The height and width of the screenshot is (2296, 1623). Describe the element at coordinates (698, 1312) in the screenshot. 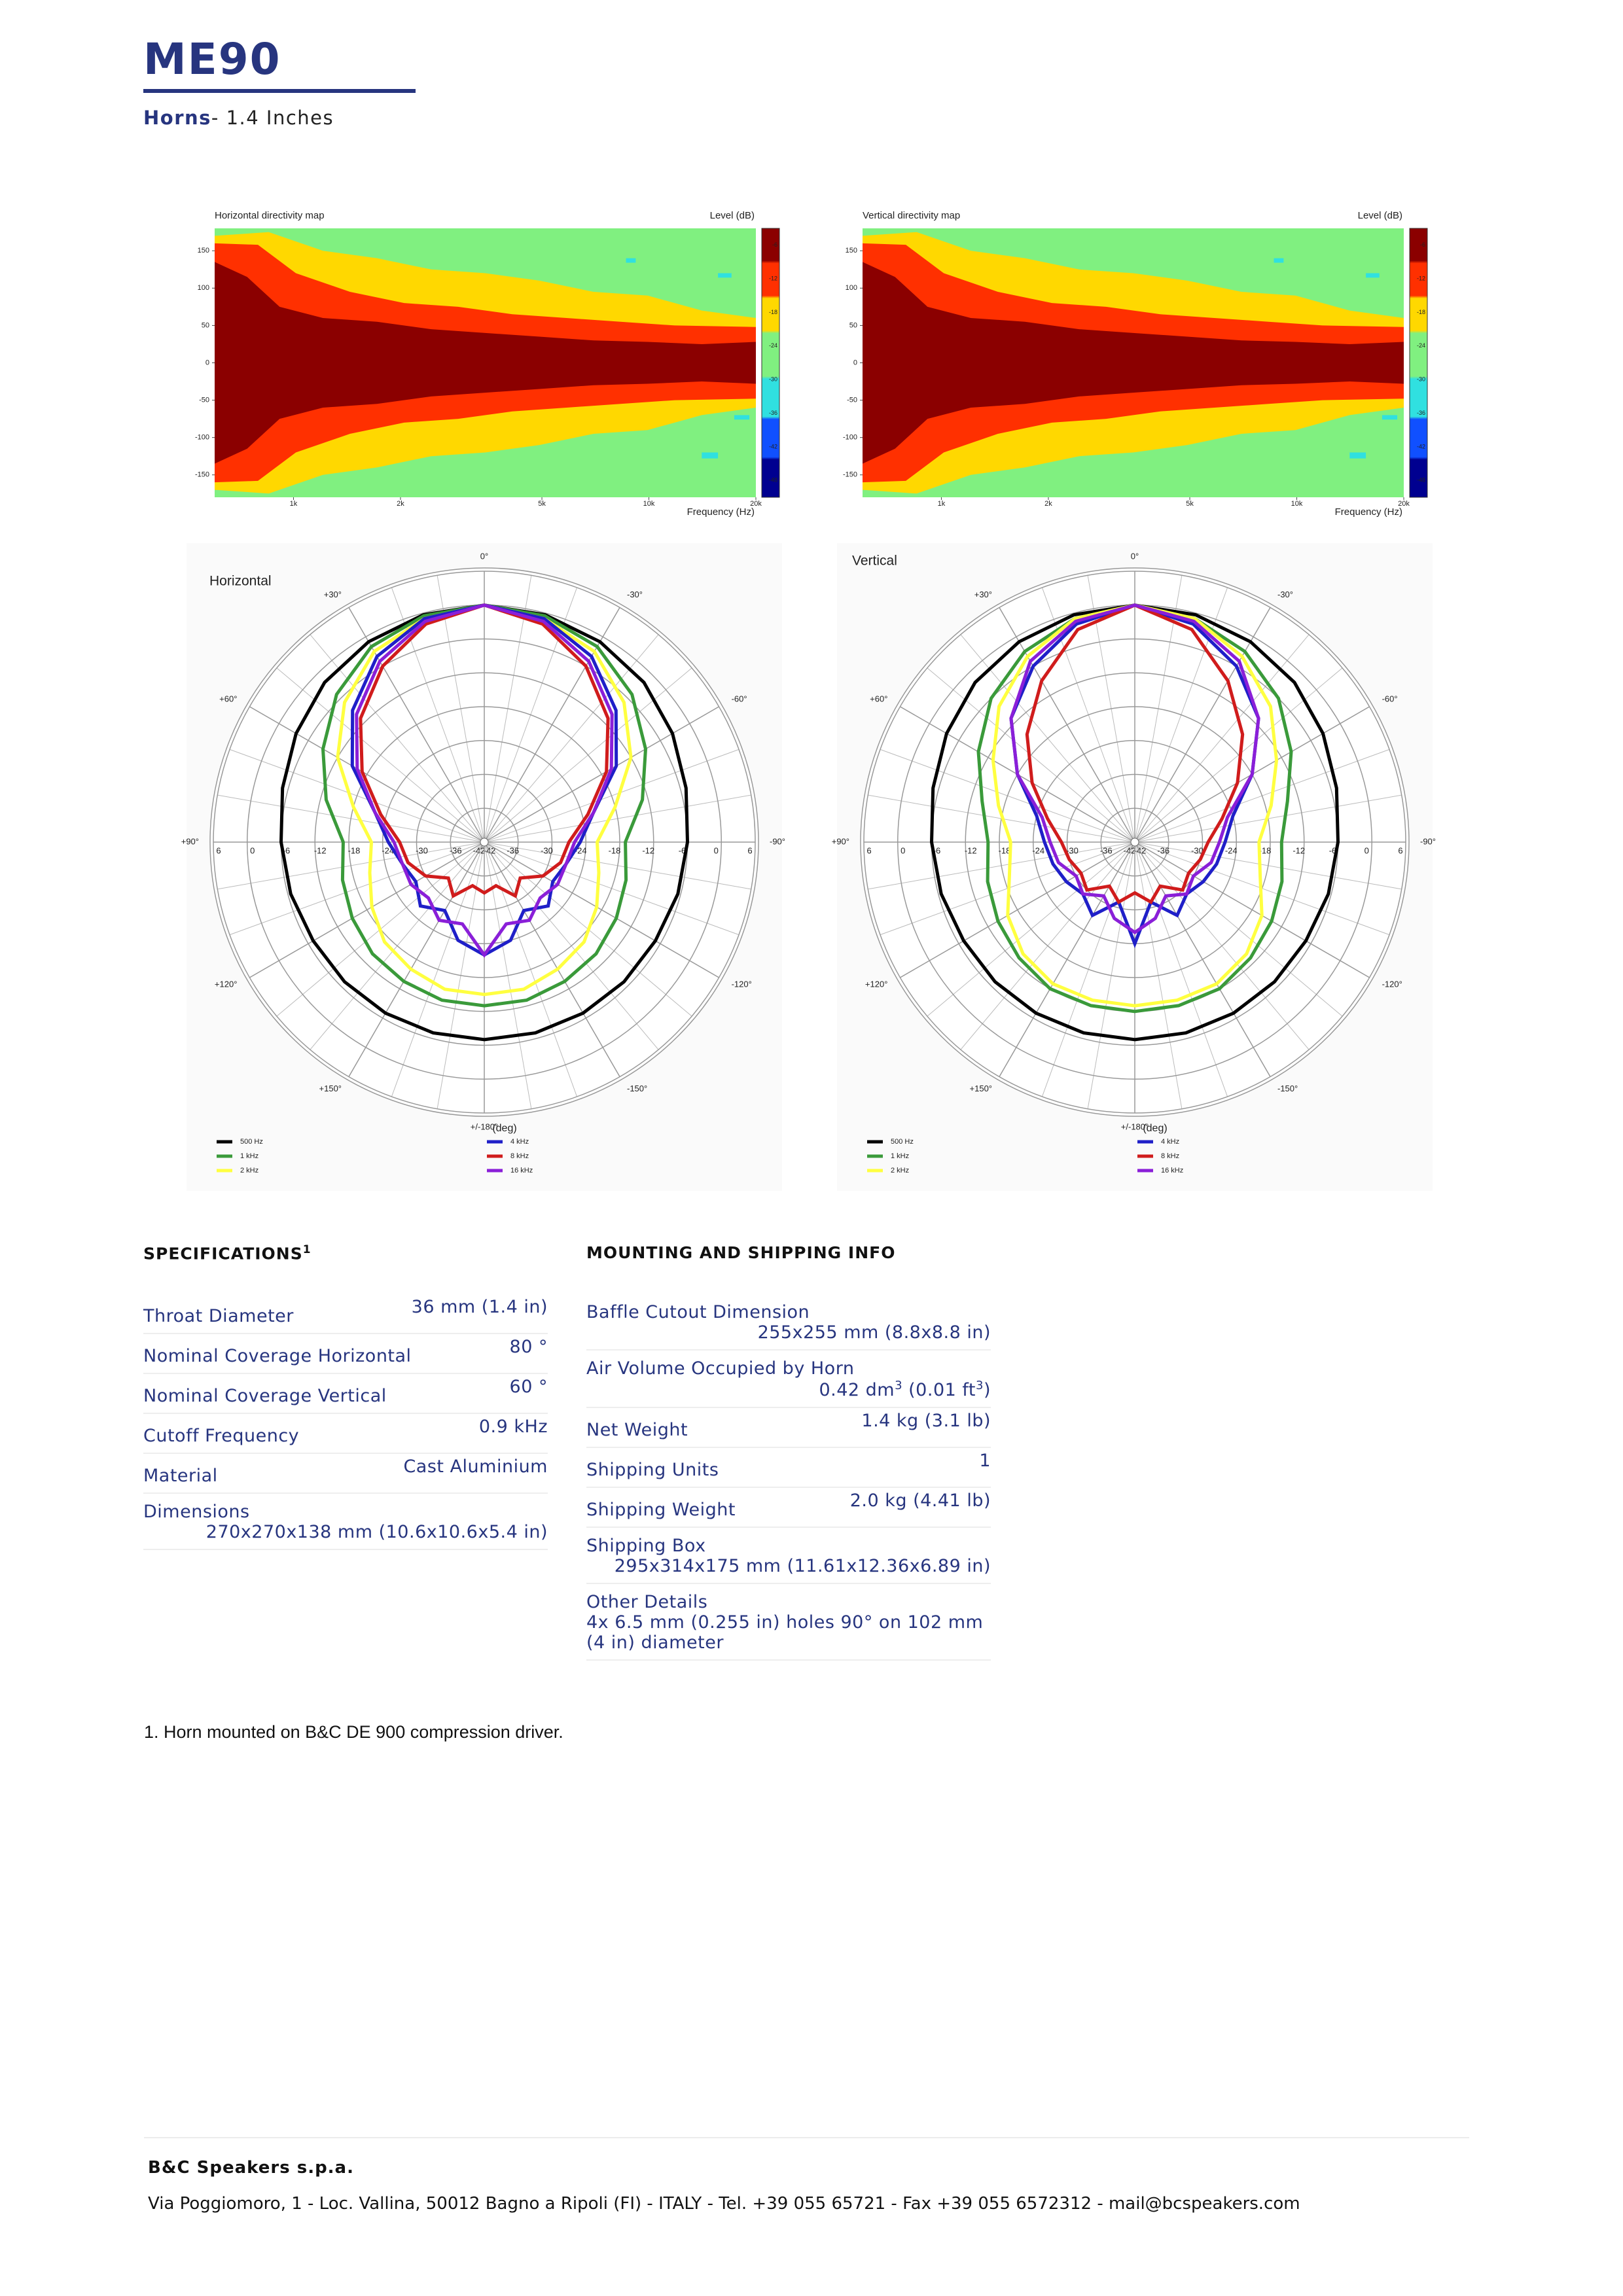

I see `spec-label: Baffle Cutout Dimension` at that location.